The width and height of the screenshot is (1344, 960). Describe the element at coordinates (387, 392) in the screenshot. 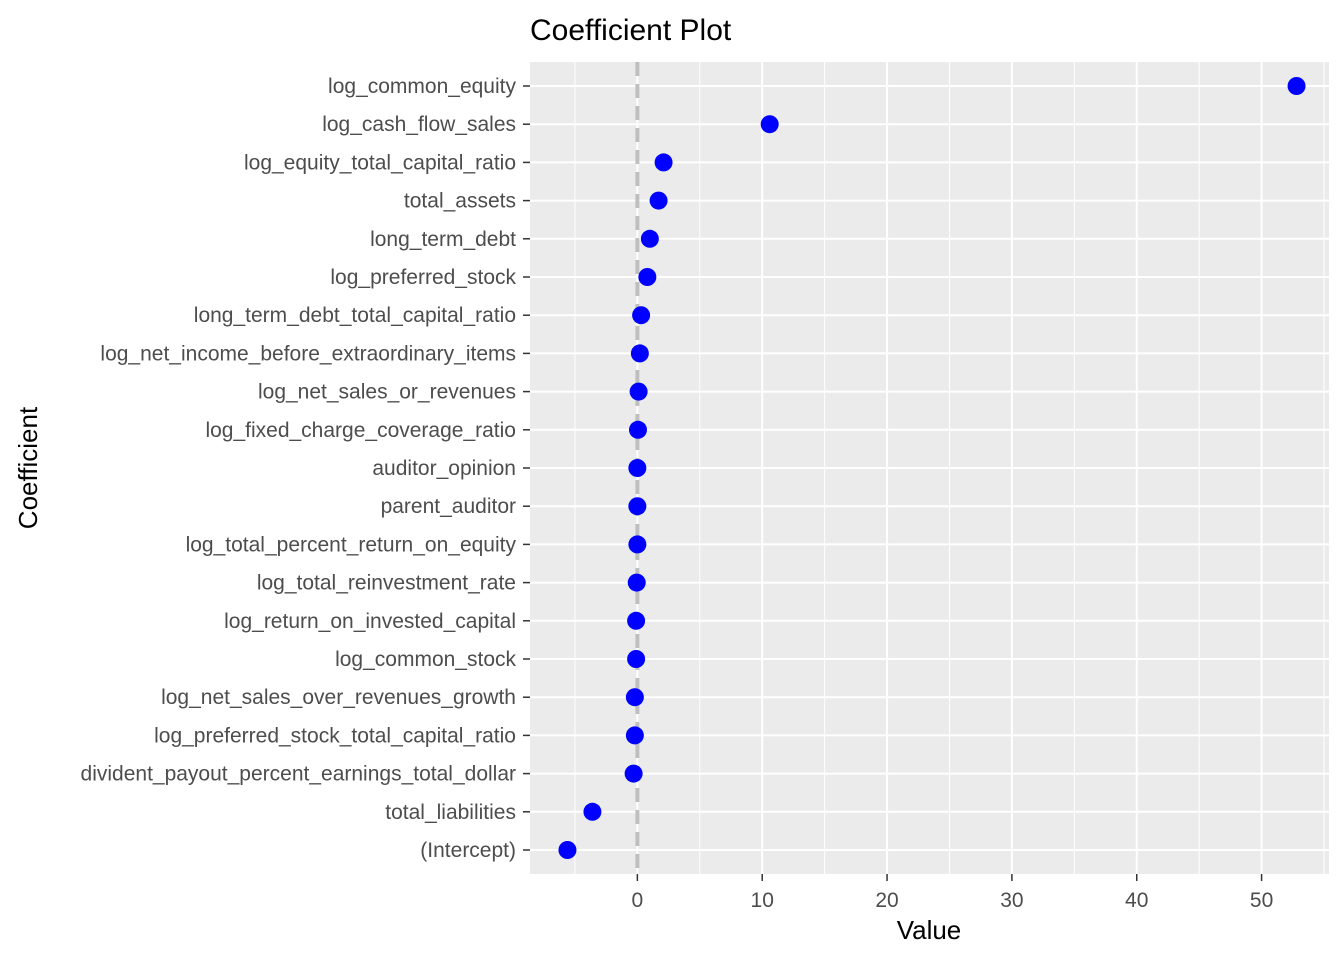

I see `y-tick-label: log_net_sales_or_revenues` at that location.